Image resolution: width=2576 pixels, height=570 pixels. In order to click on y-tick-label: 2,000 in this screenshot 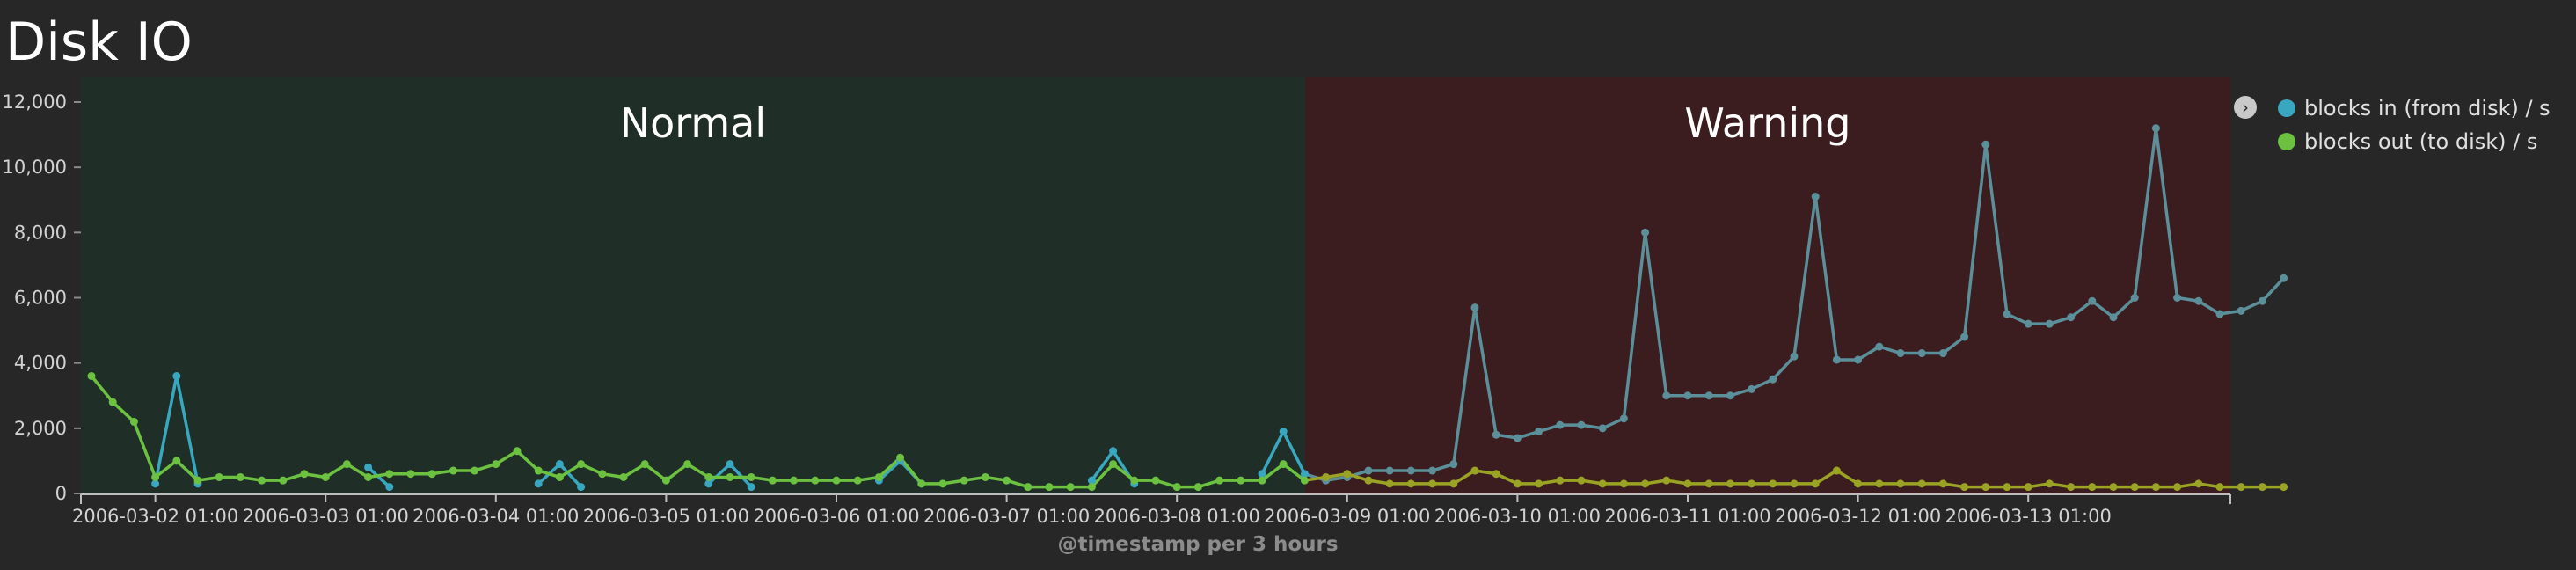, I will do `click(40, 428)`.